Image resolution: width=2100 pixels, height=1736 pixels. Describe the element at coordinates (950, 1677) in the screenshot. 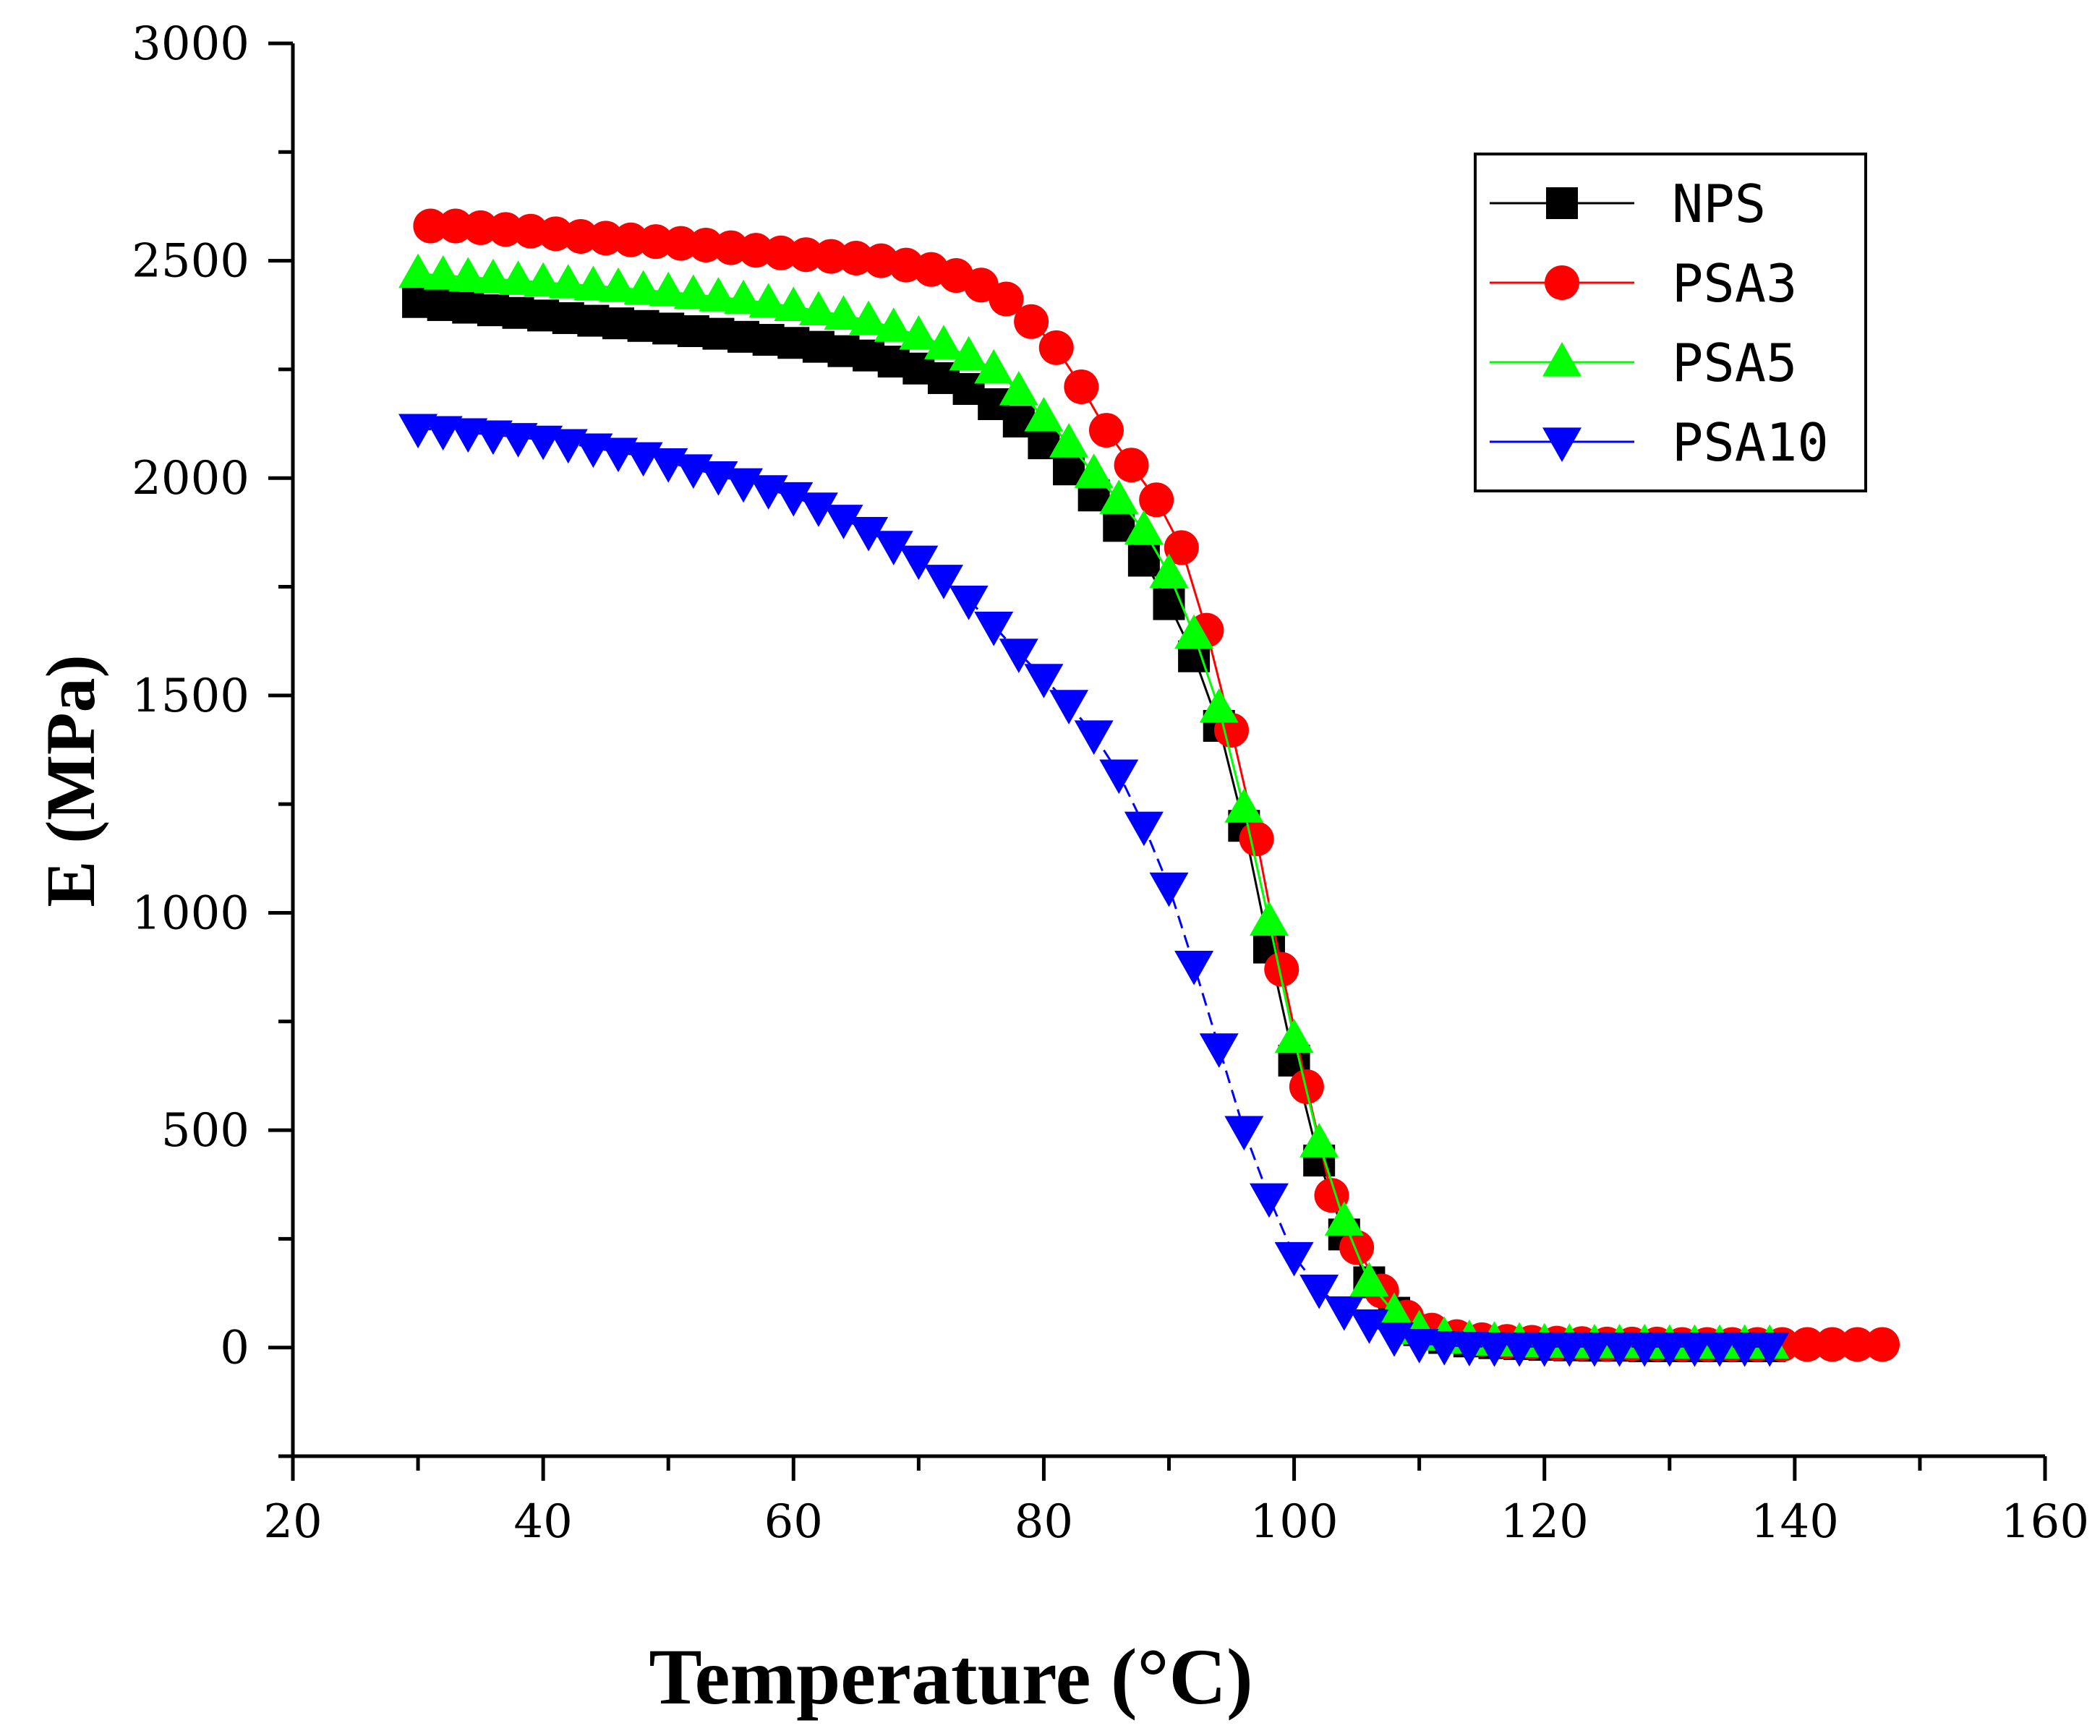

I see `x-axis-title: Temperature (°C)` at that location.